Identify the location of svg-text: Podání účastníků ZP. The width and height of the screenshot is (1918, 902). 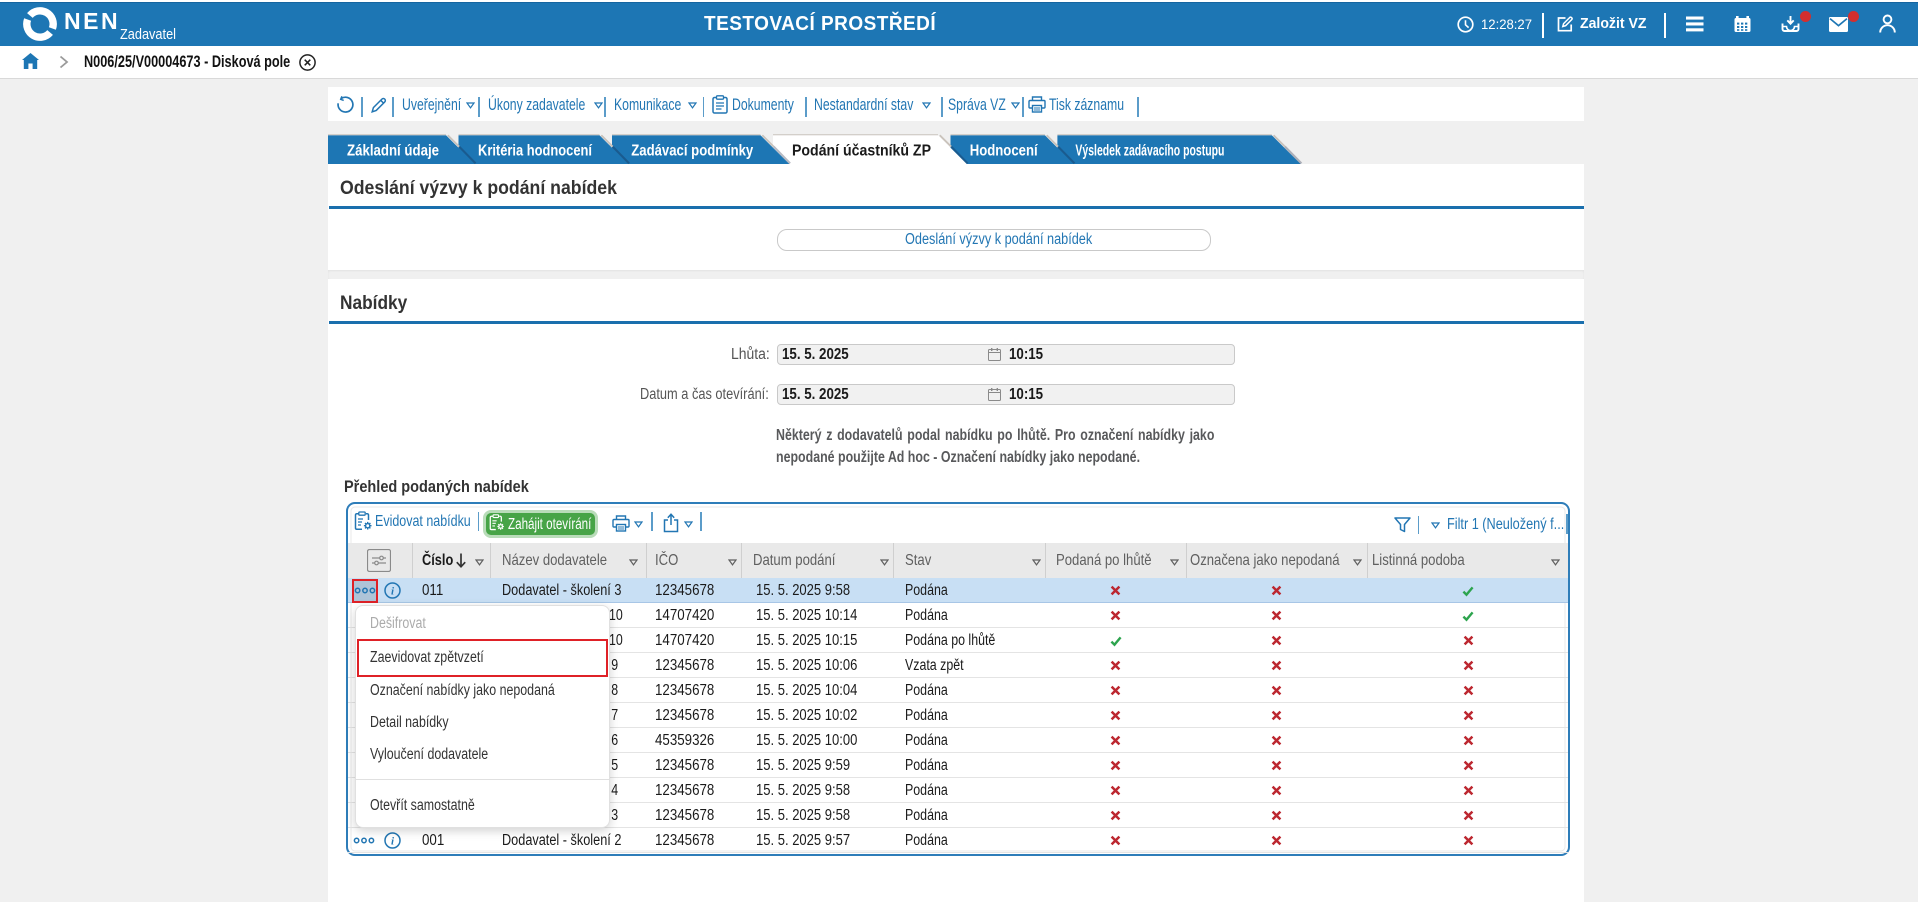
(861, 151).